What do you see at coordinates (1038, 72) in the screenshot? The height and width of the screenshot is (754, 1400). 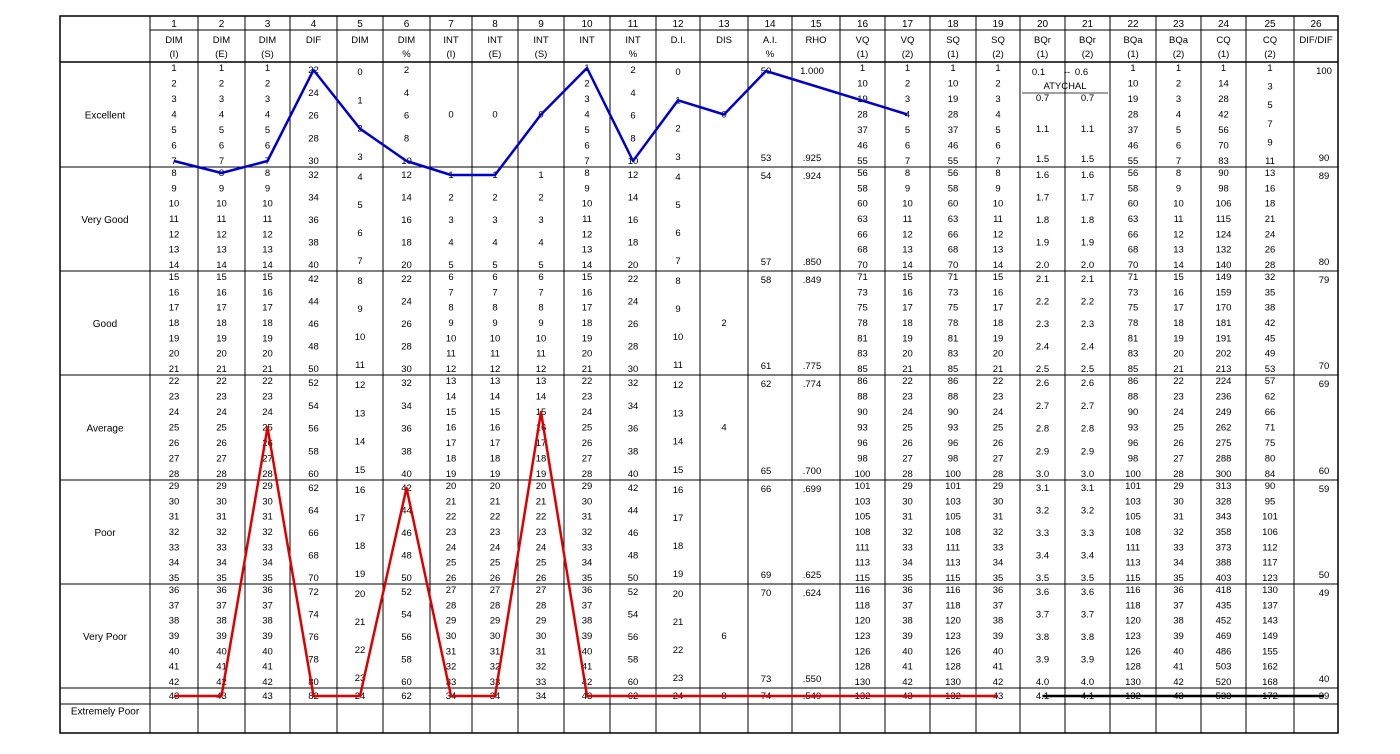 I see `cell-value: 0.1` at bounding box center [1038, 72].